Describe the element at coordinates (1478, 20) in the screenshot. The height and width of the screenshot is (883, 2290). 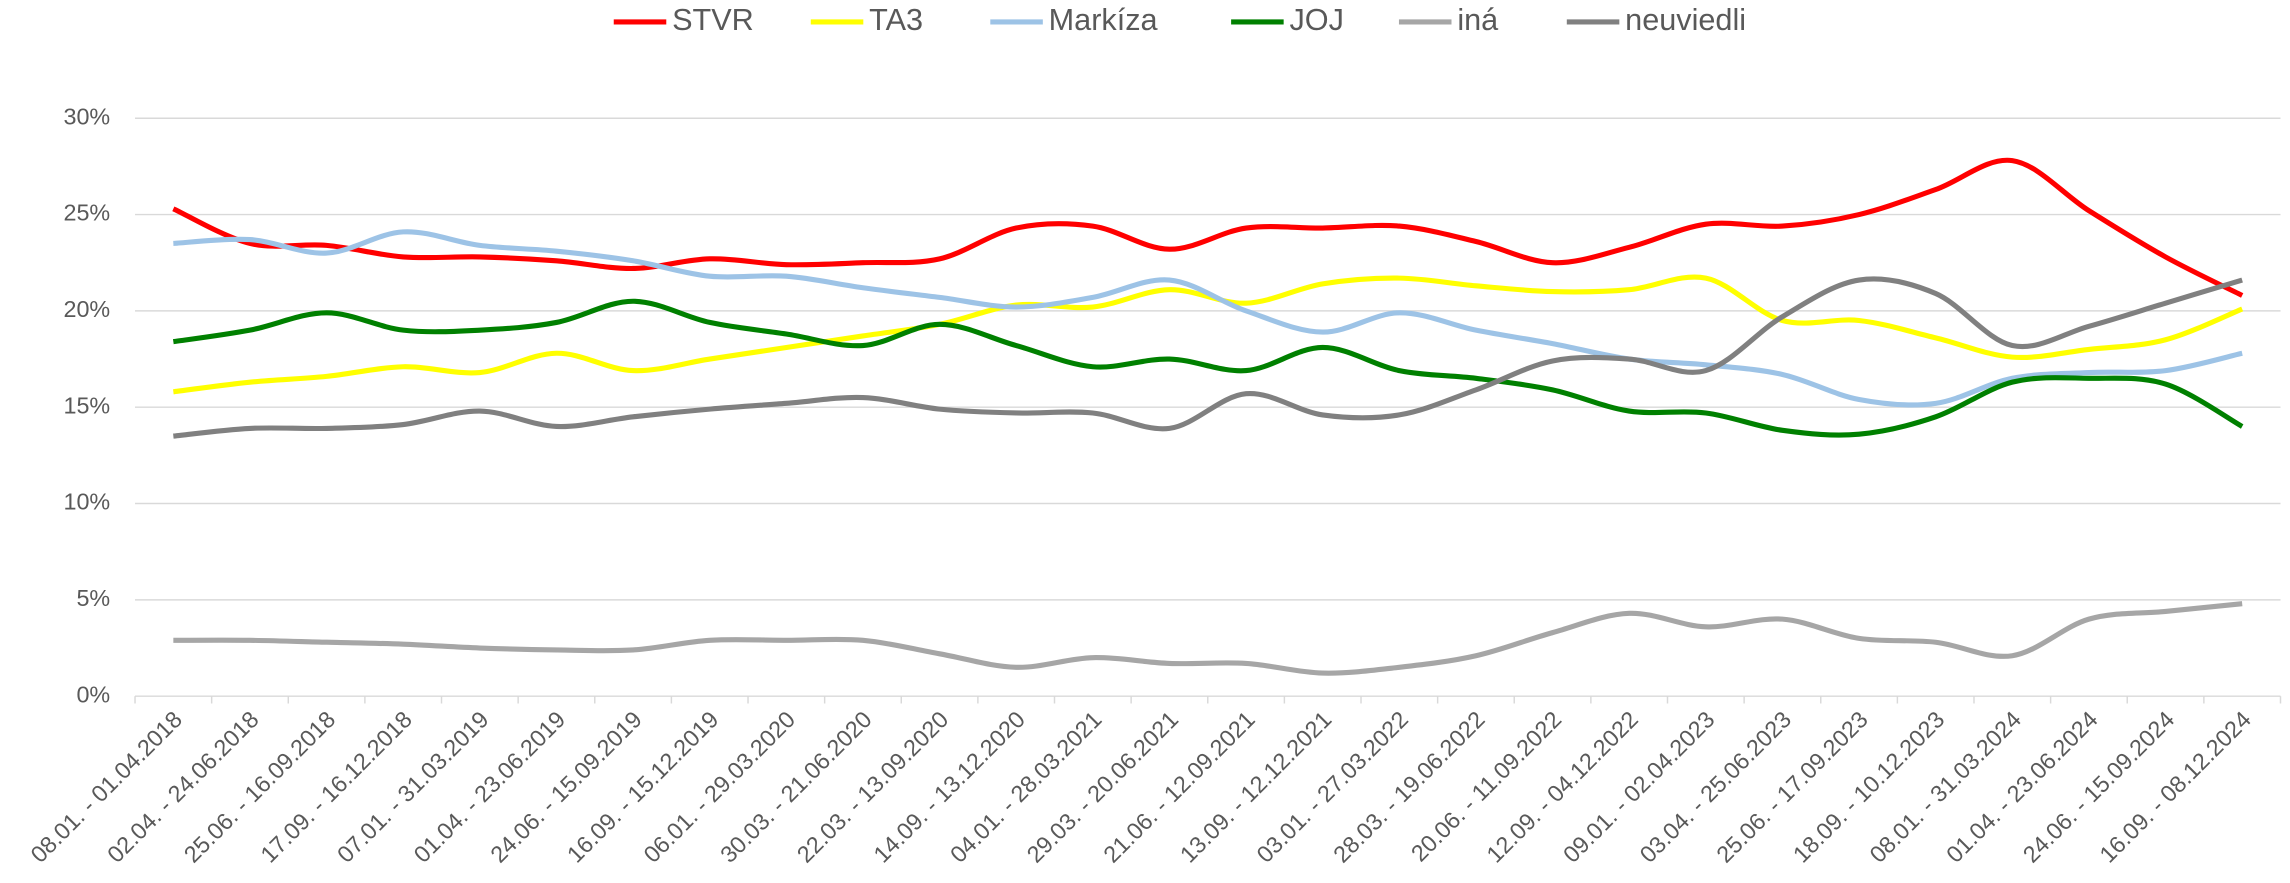
I see `legend-label: iná` at that location.